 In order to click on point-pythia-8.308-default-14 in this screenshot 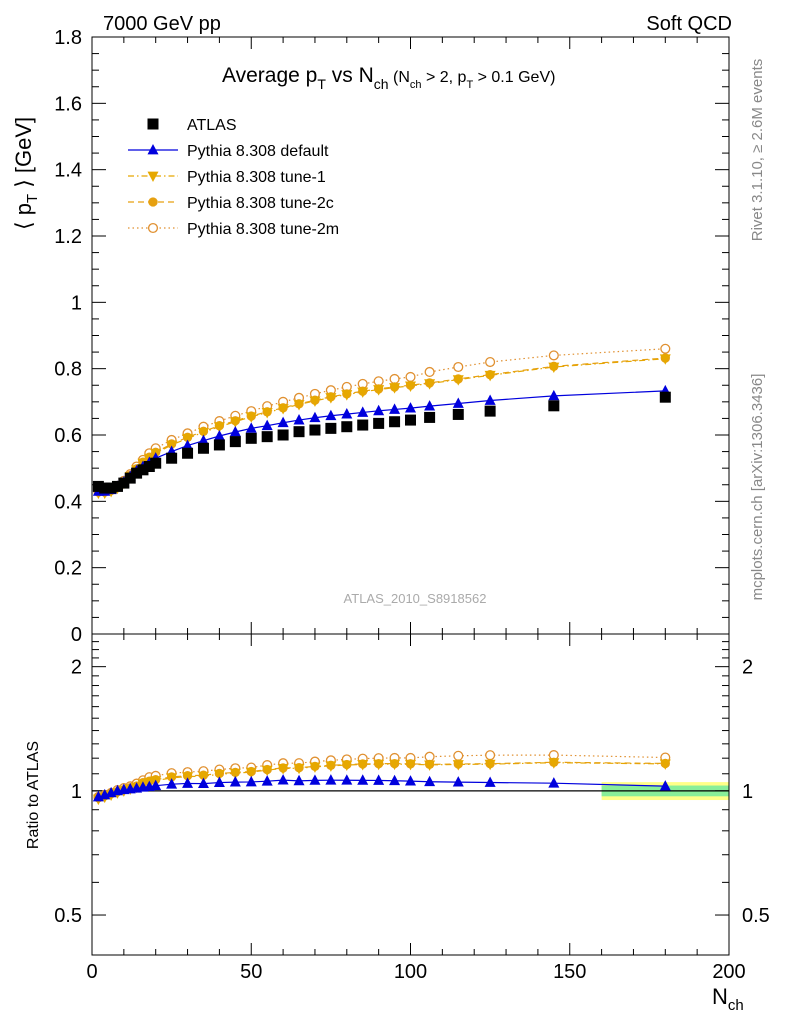, I will do `click(235, 431)`.